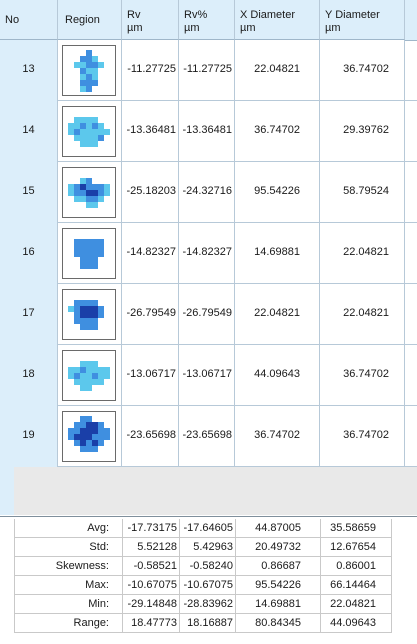 This screenshot has height=644, width=417. I want to click on summary-y-diameter-cell: 35.58659, so click(356, 528).